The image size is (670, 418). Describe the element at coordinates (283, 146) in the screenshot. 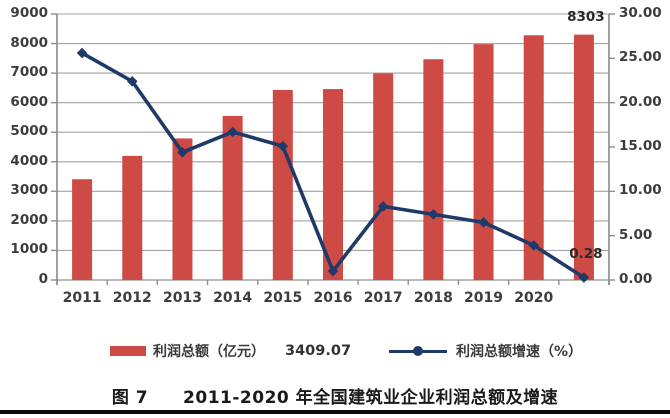

I see `line-point-2015` at that location.